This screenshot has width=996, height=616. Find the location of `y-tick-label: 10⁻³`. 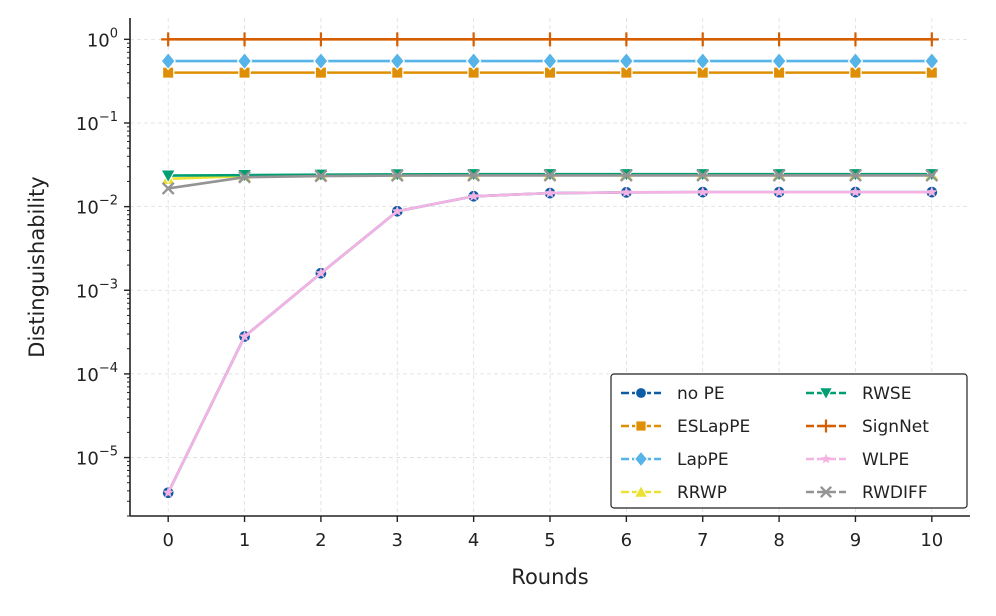

y-tick-label: 10⁻³ is located at coordinates (97, 289).